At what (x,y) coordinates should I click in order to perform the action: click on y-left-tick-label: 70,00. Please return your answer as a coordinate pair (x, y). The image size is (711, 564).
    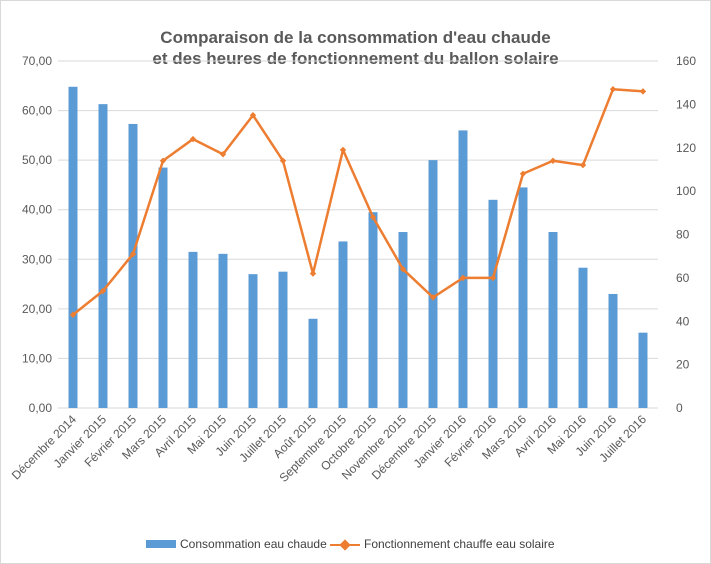
    Looking at the image, I should click on (37, 61).